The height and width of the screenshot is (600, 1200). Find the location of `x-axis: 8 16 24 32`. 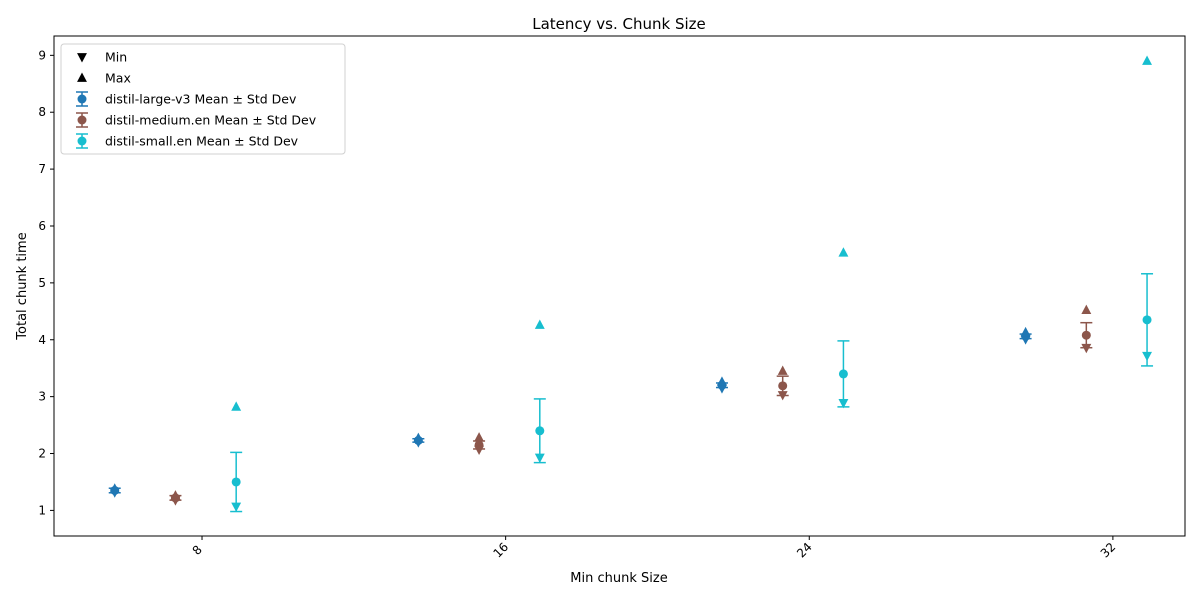

x-axis: 8 16 24 32 is located at coordinates (654, 548).